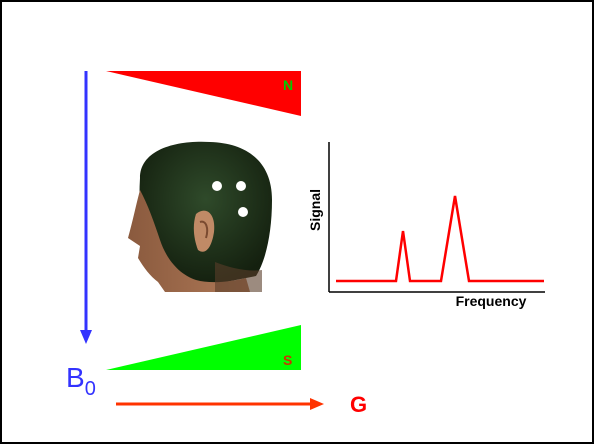  I want to click on spectrum-trace, so click(440, 239).